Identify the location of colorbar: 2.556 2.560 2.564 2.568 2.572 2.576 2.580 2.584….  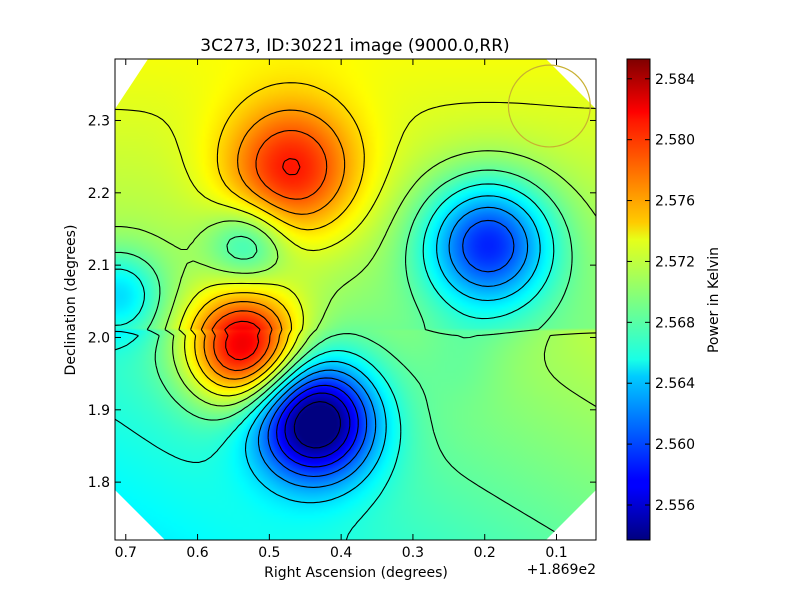
(674, 299).